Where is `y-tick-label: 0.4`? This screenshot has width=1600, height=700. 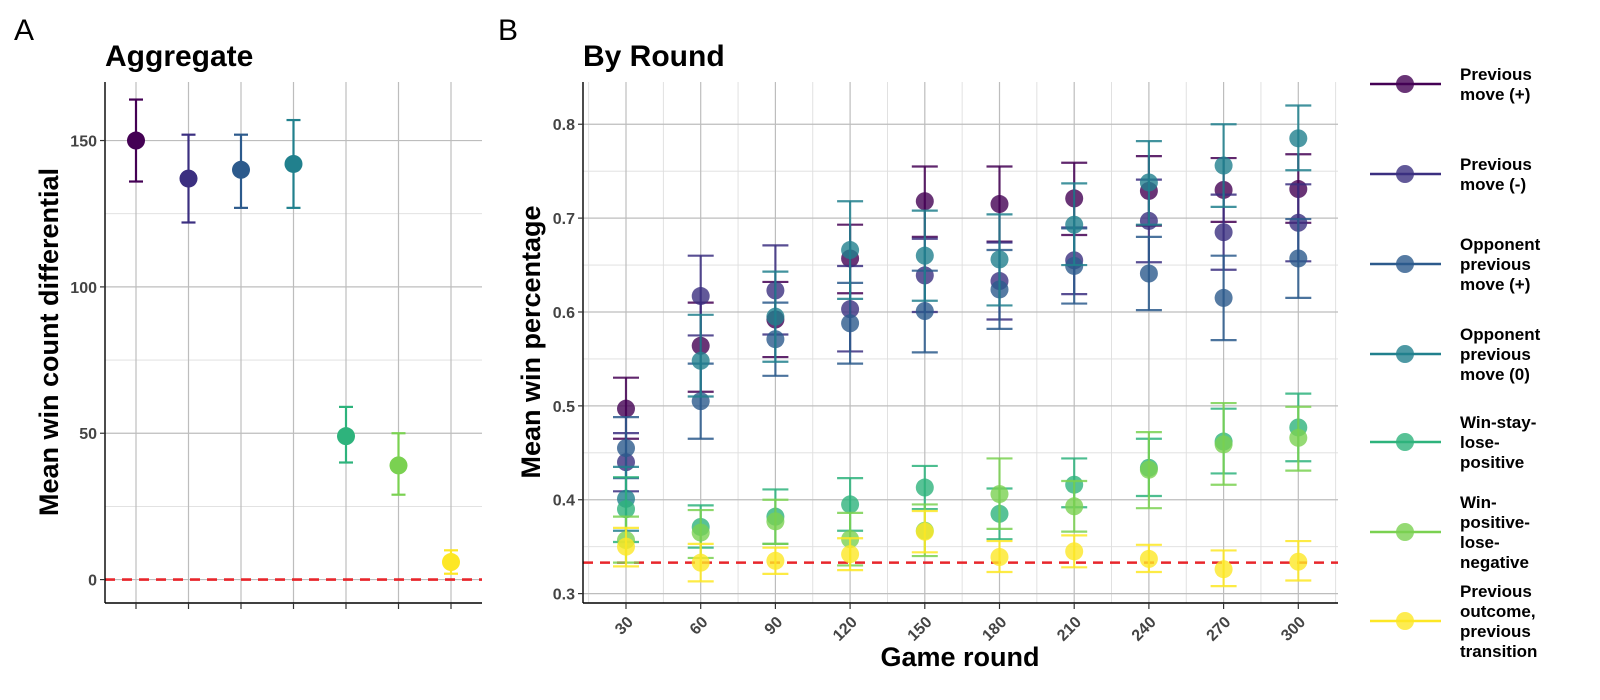 y-tick-label: 0.4 is located at coordinates (564, 501).